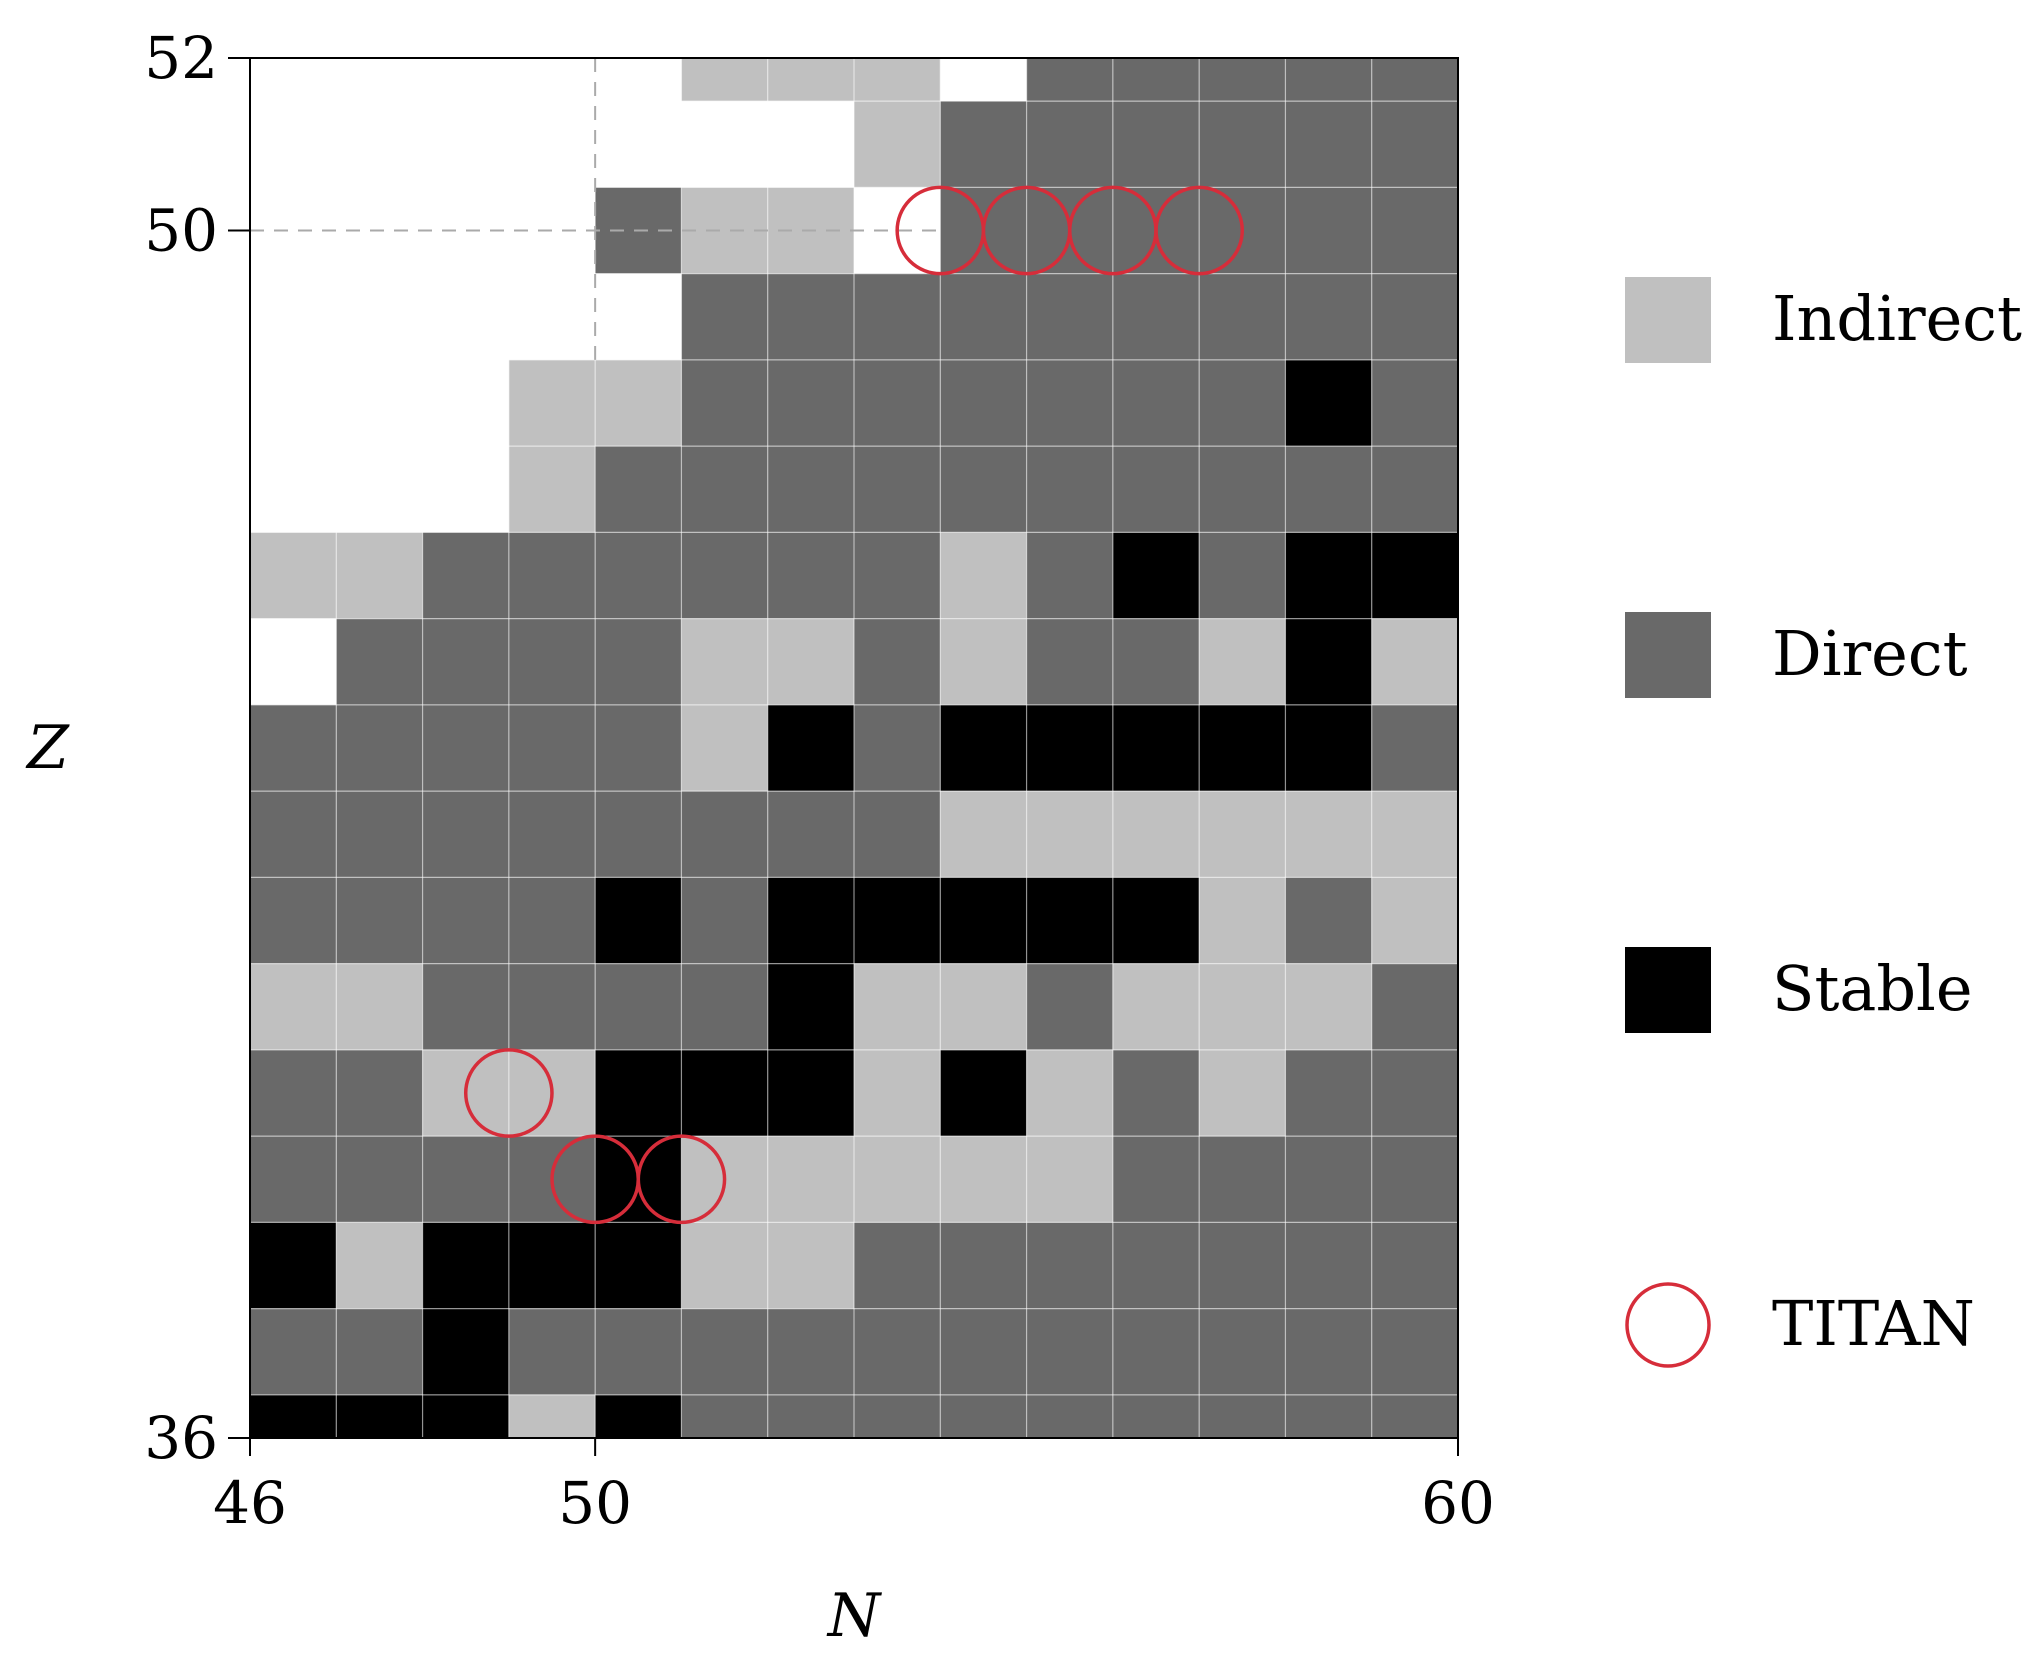 The image size is (2034, 1659). What do you see at coordinates (1414, 230) in the screenshot?
I see `cell-D-n59.5-z50` at bounding box center [1414, 230].